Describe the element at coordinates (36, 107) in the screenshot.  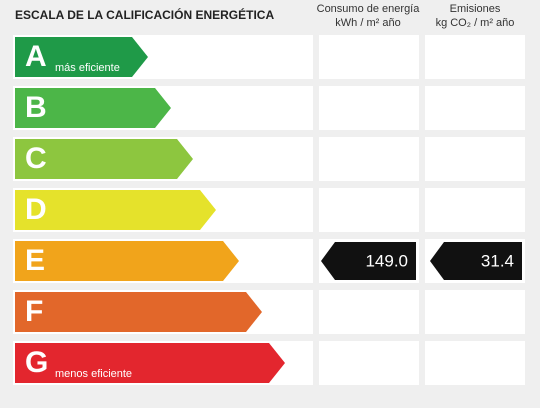
I see `rating-letter: B` at that location.